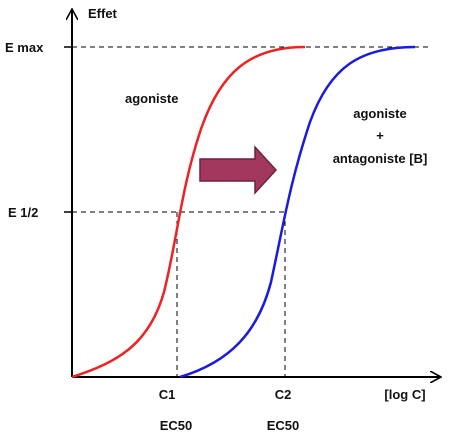  I want to click on y-title: Effet, so click(103, 13).